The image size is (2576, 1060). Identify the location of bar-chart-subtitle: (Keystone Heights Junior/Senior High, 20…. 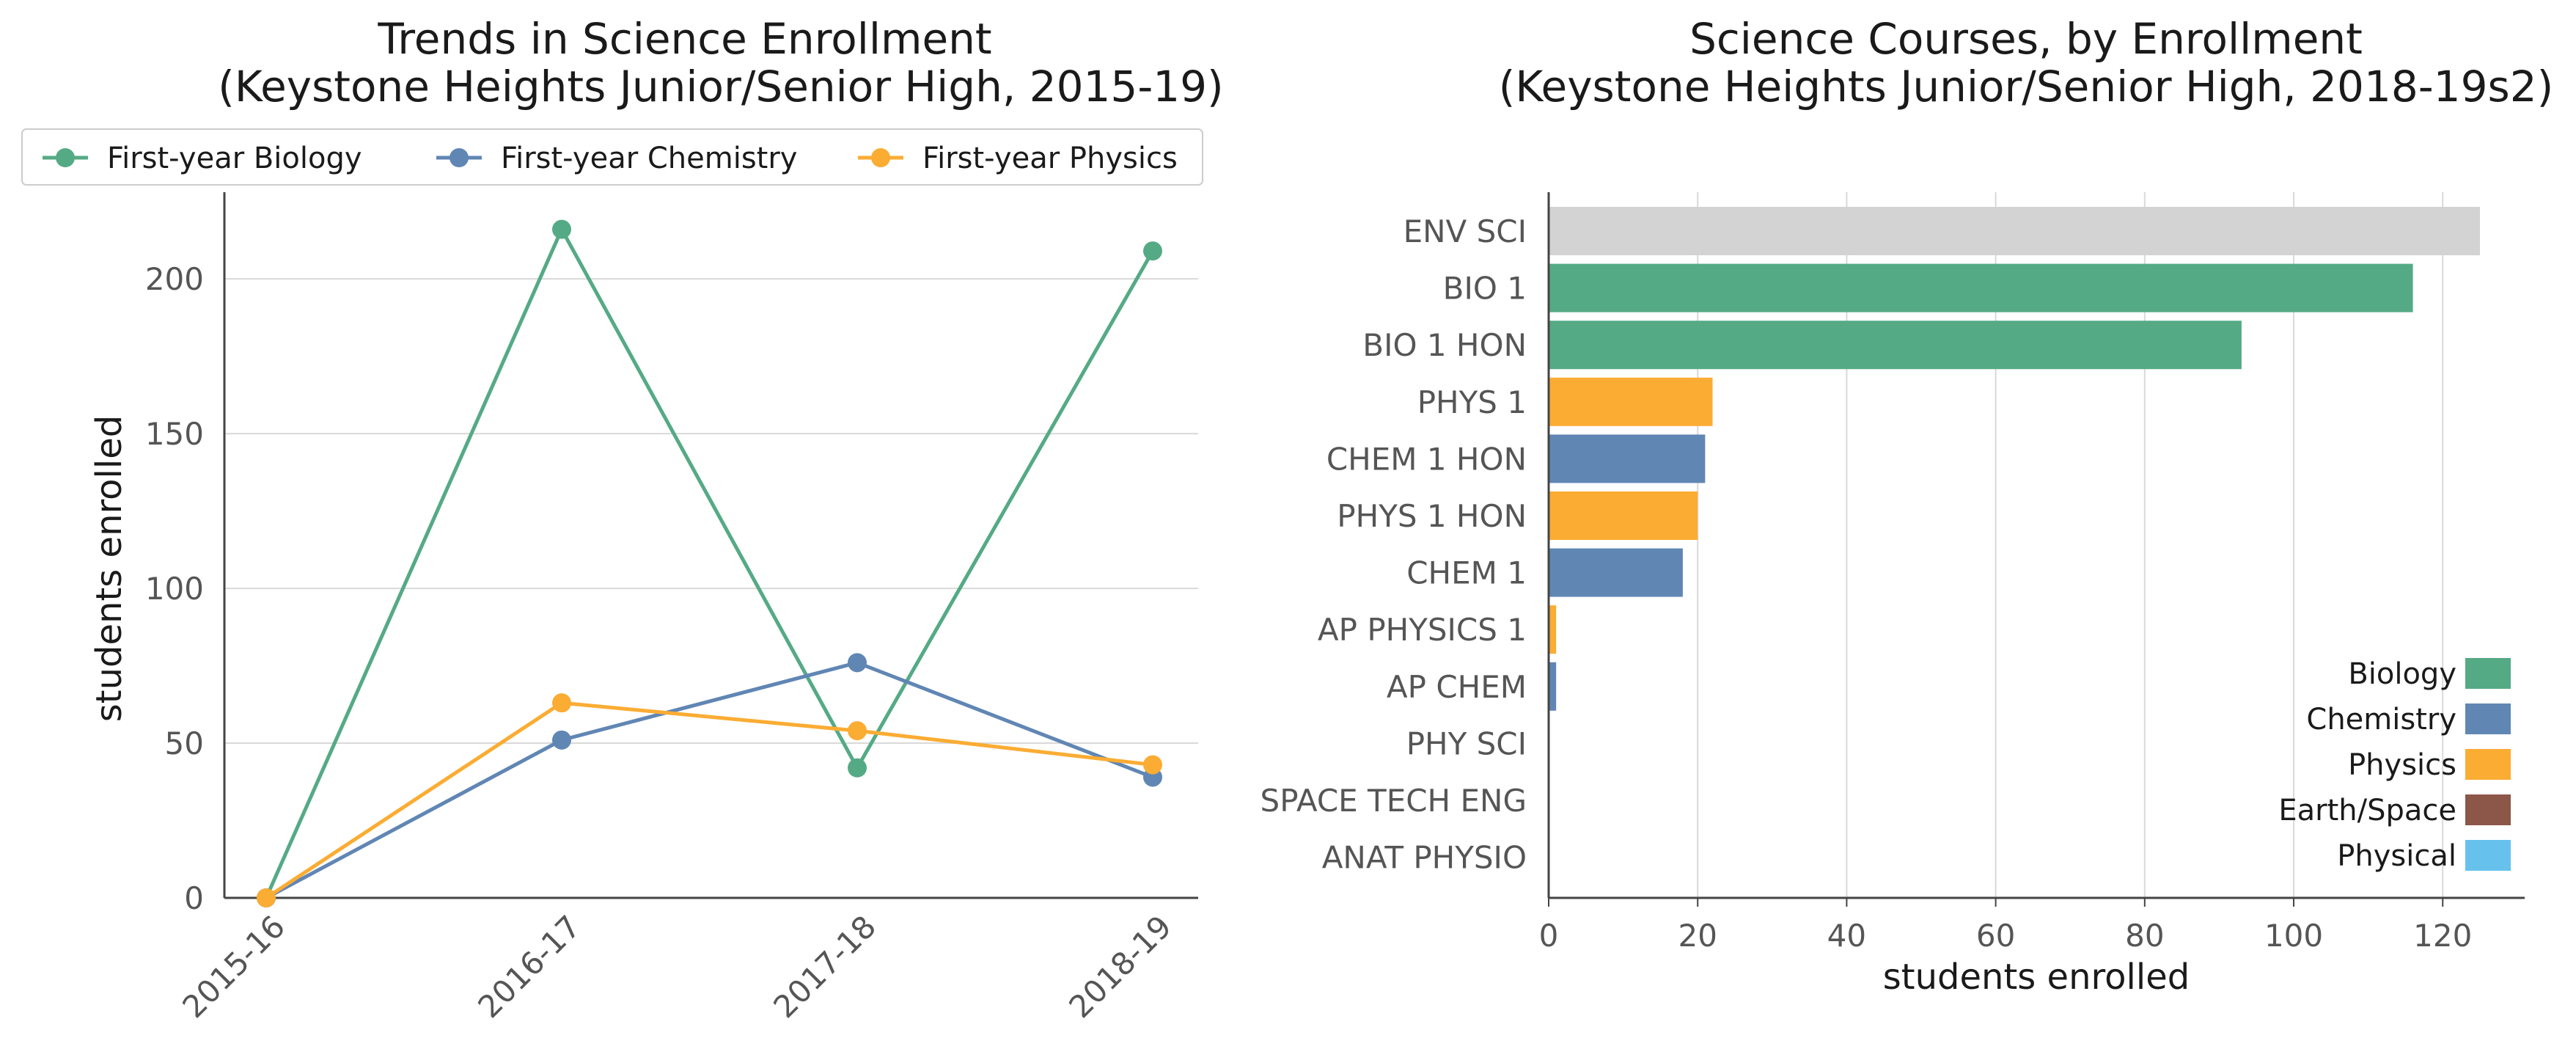
(2027, 87).